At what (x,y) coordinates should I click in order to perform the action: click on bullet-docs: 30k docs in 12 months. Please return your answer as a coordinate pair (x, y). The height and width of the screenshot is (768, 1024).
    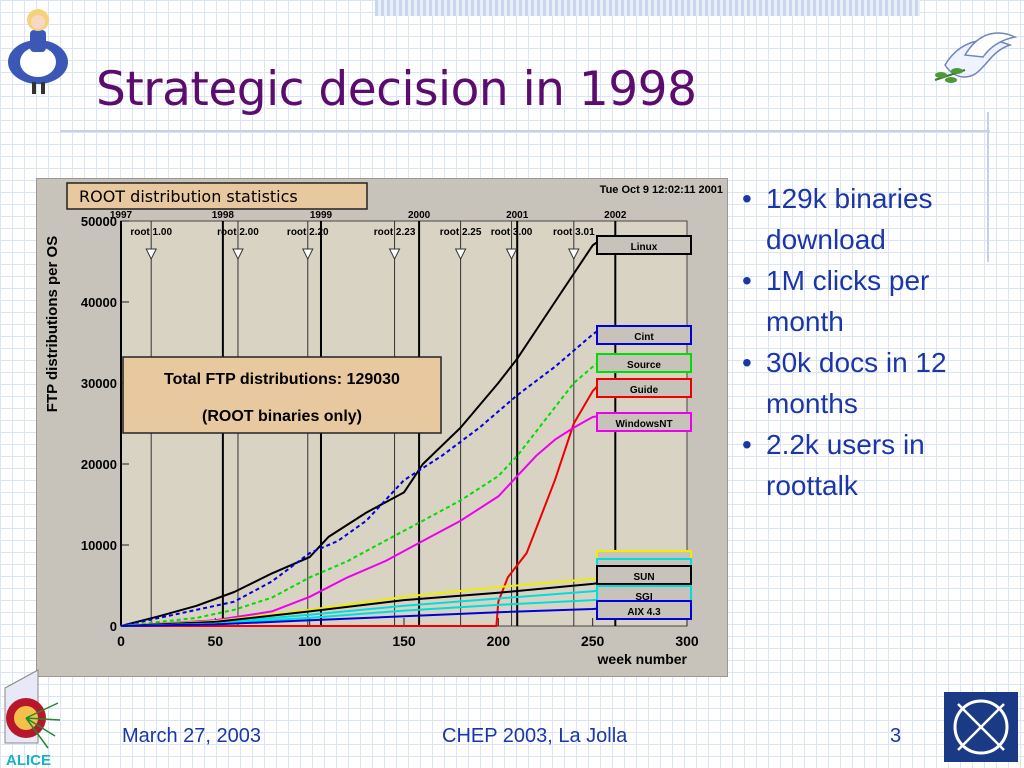
    Looking at the image, I should click on (877, 383).